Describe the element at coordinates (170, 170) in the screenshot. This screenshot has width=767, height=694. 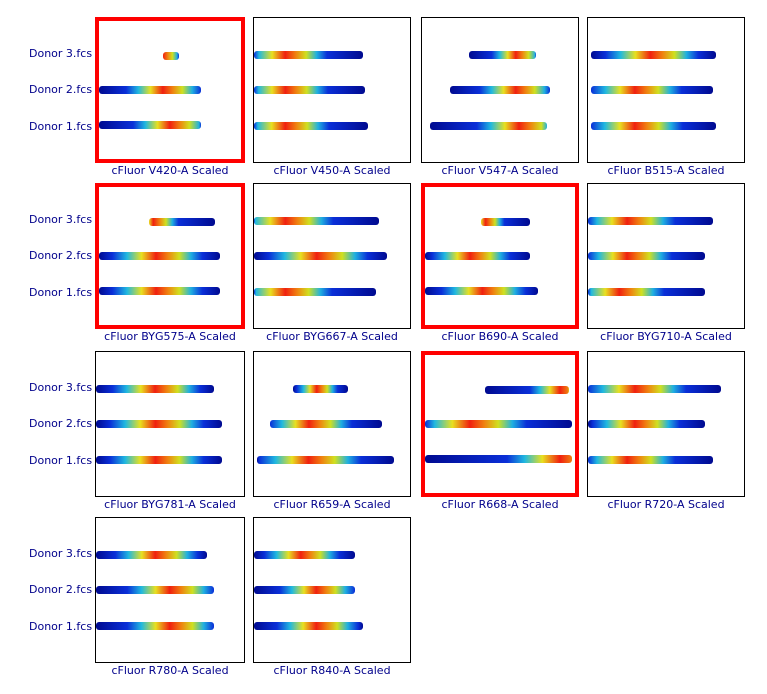
I see `panel-title: cFluor V420-A Scaled` at that location.